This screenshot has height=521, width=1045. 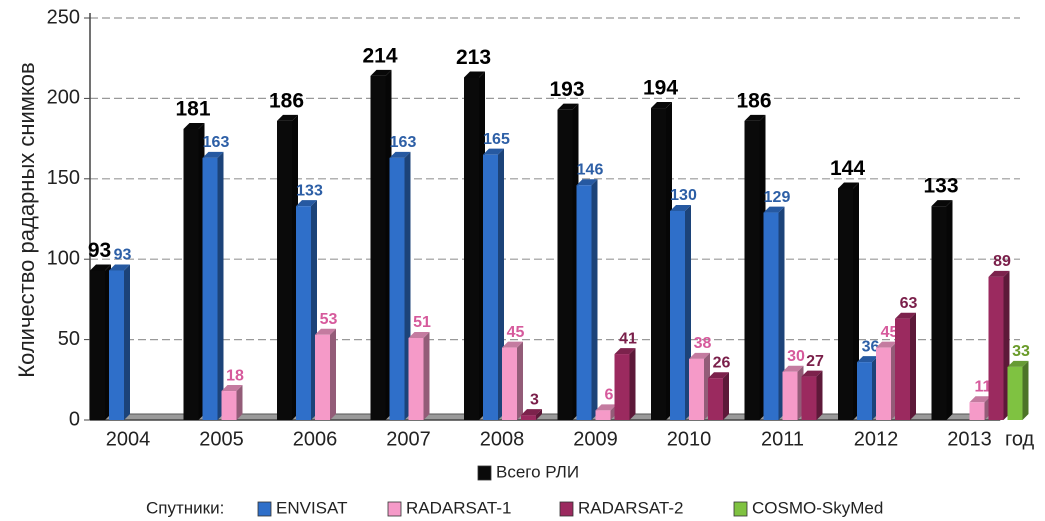 What do you see at coordinates (192, 108) in the screenshot?
I see `value-label: 181` at bounding box center [192, 108].